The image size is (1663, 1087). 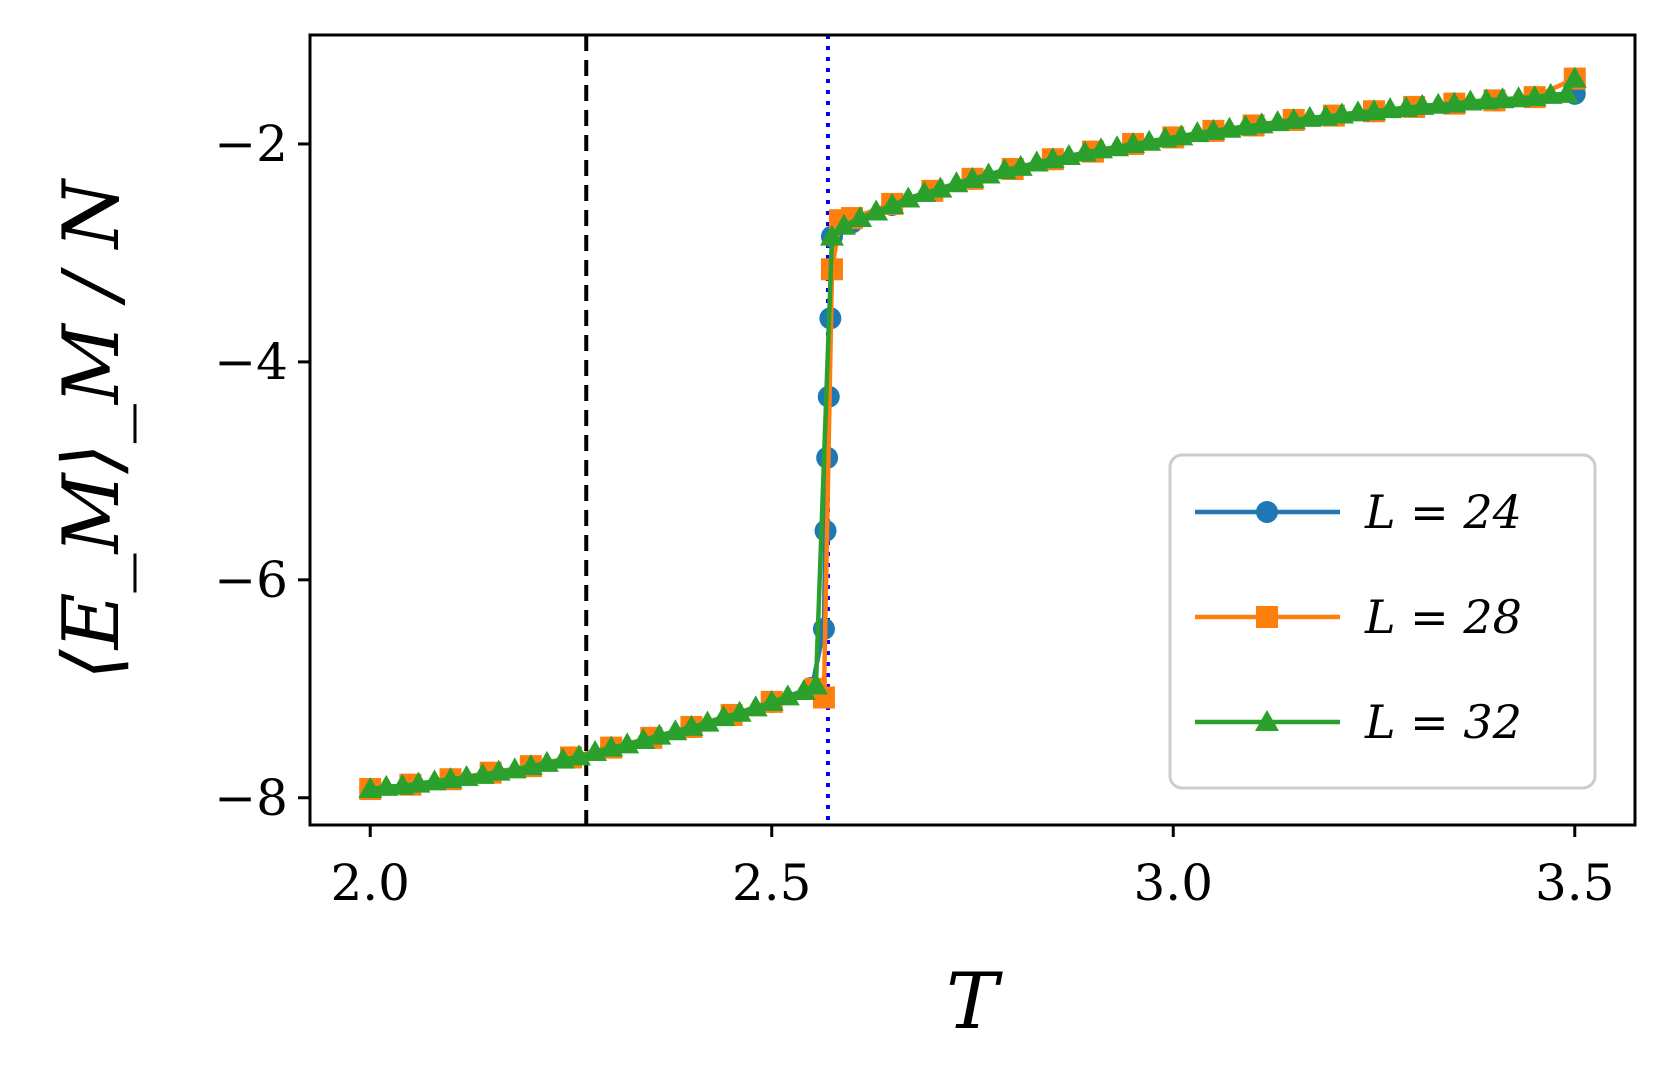 I want to click on x-tick-label: 2.0, so click(x=370, y=883).